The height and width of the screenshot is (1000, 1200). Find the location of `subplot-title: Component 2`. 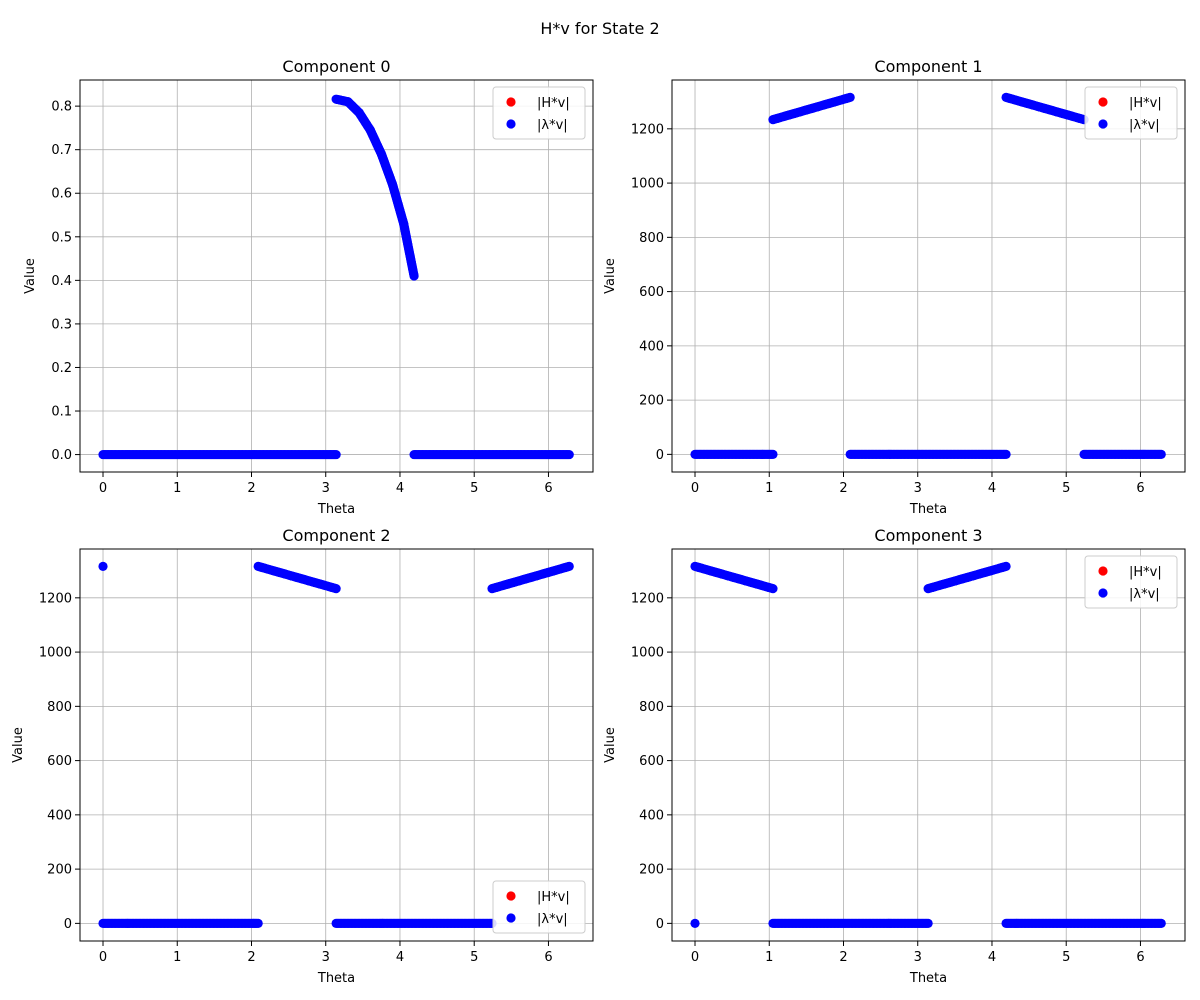

subplot-title: Component 2 is located at coordinates (336, 535).